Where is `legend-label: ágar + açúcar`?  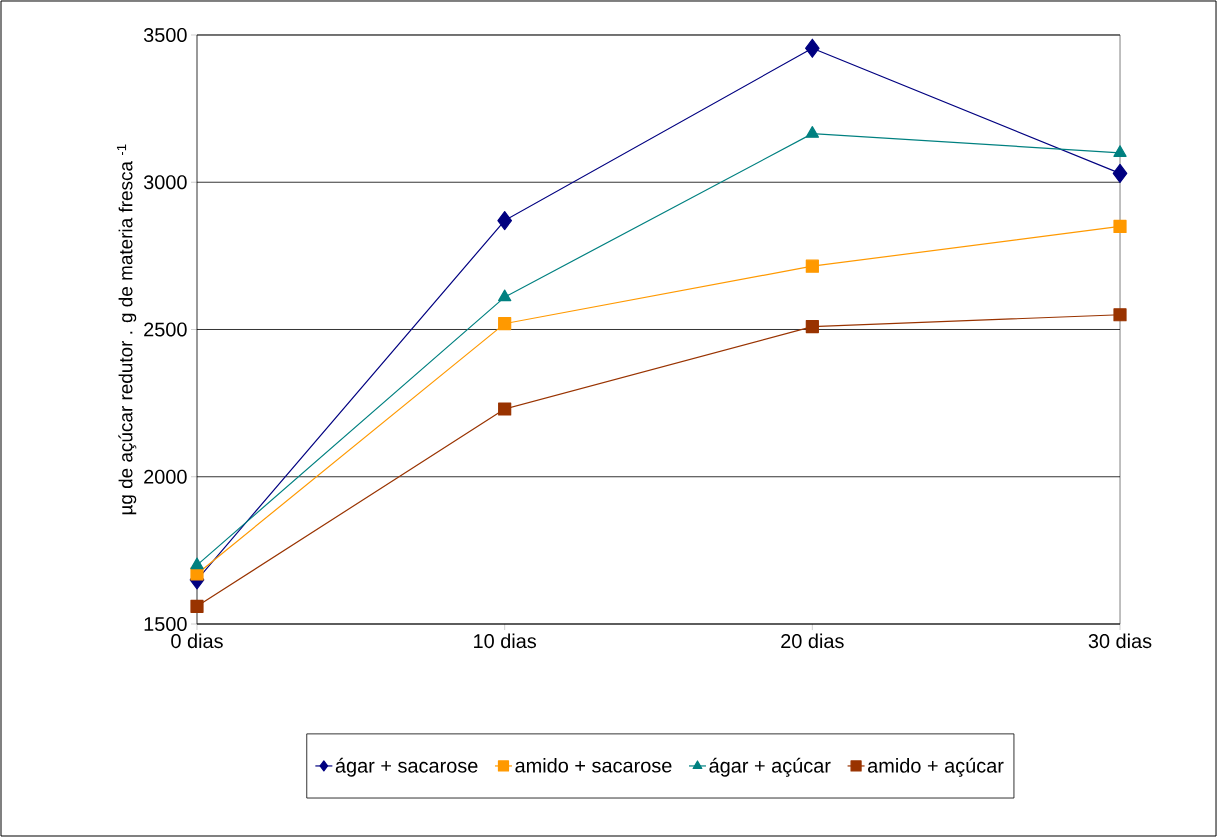 legend-label: ágar + açúcar is located at coordinates (770, 767).